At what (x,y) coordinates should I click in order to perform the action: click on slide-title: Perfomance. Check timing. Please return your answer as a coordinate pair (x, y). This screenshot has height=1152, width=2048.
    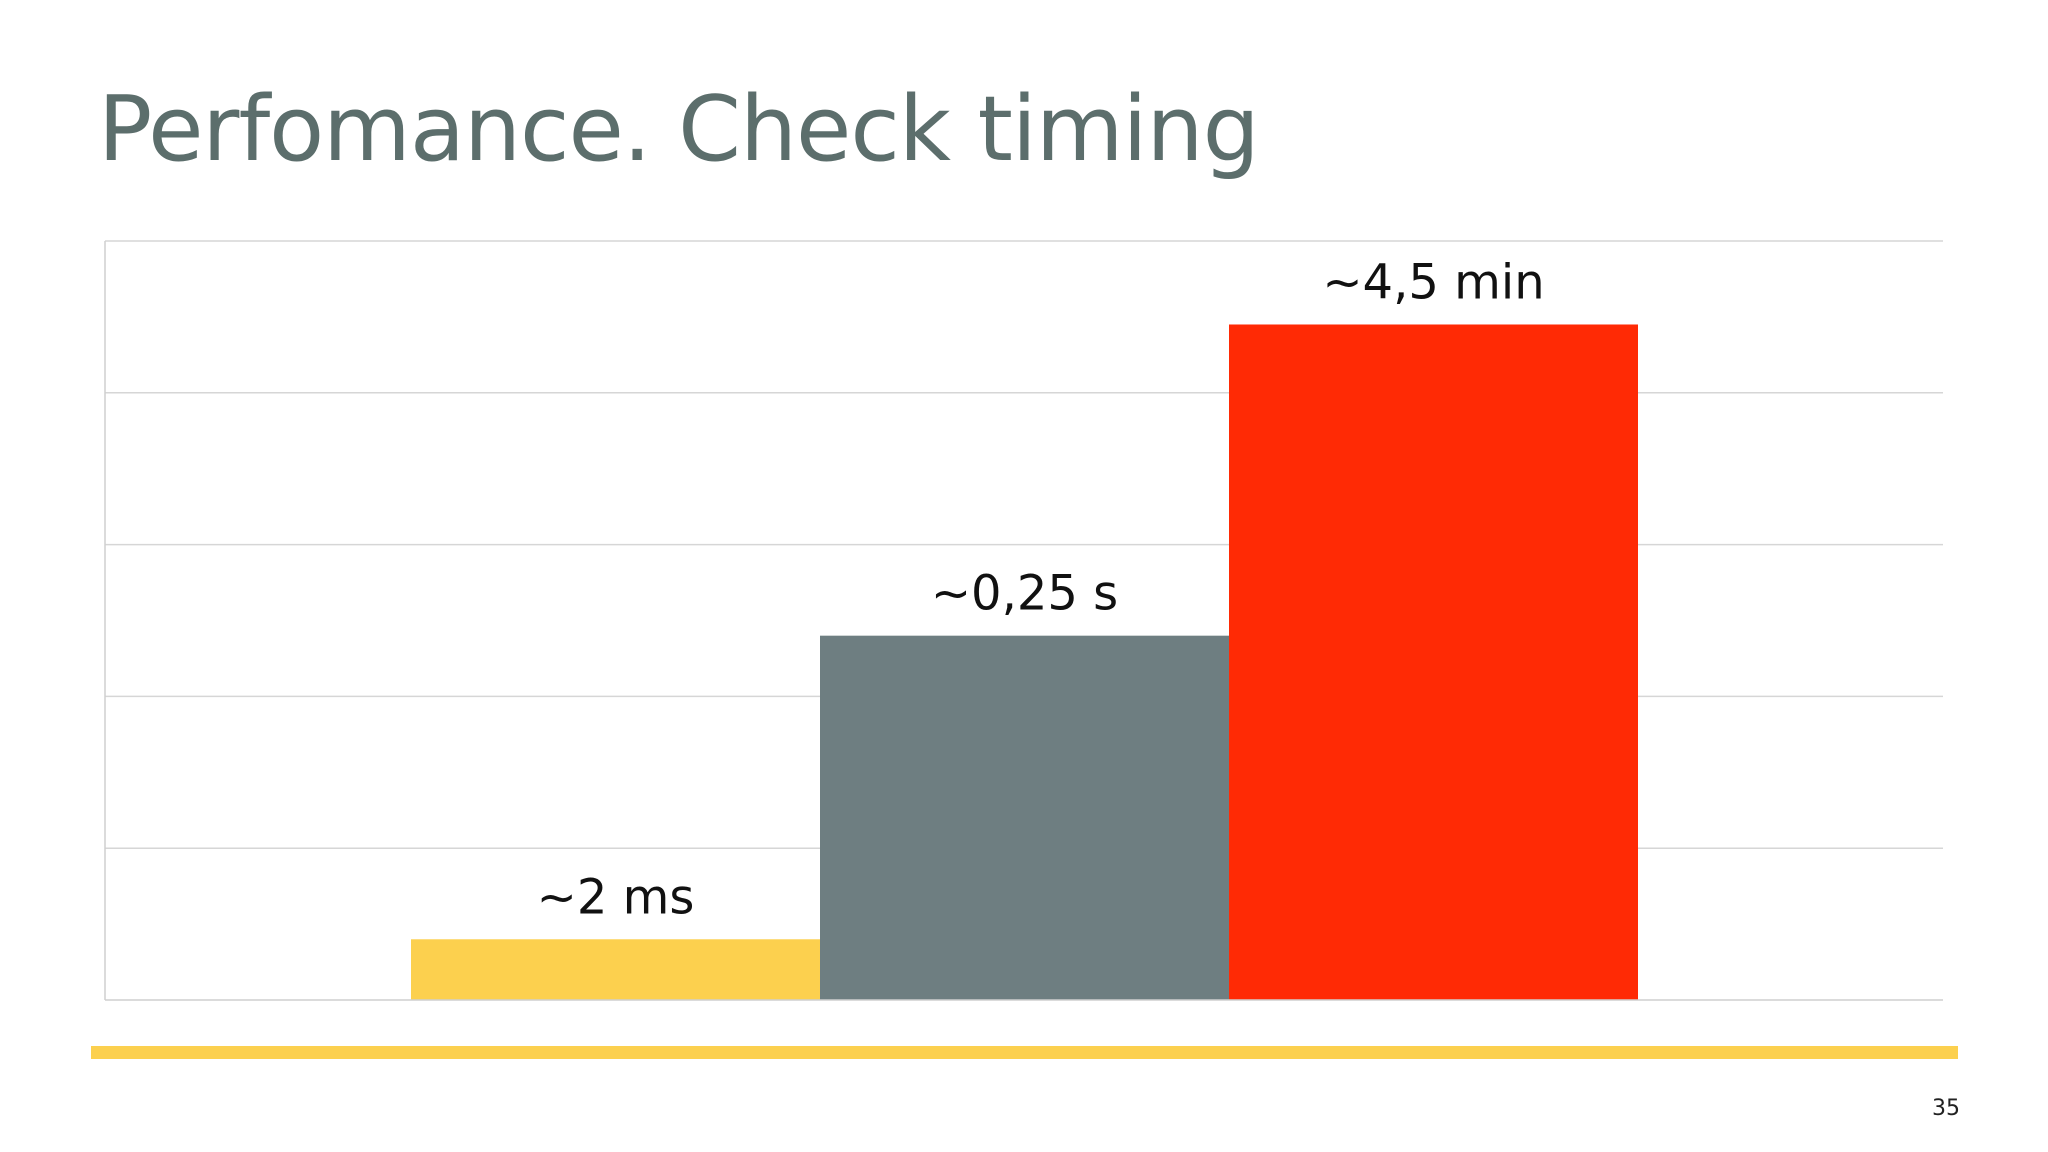
    Looking at the image, I should click on (679, 129).